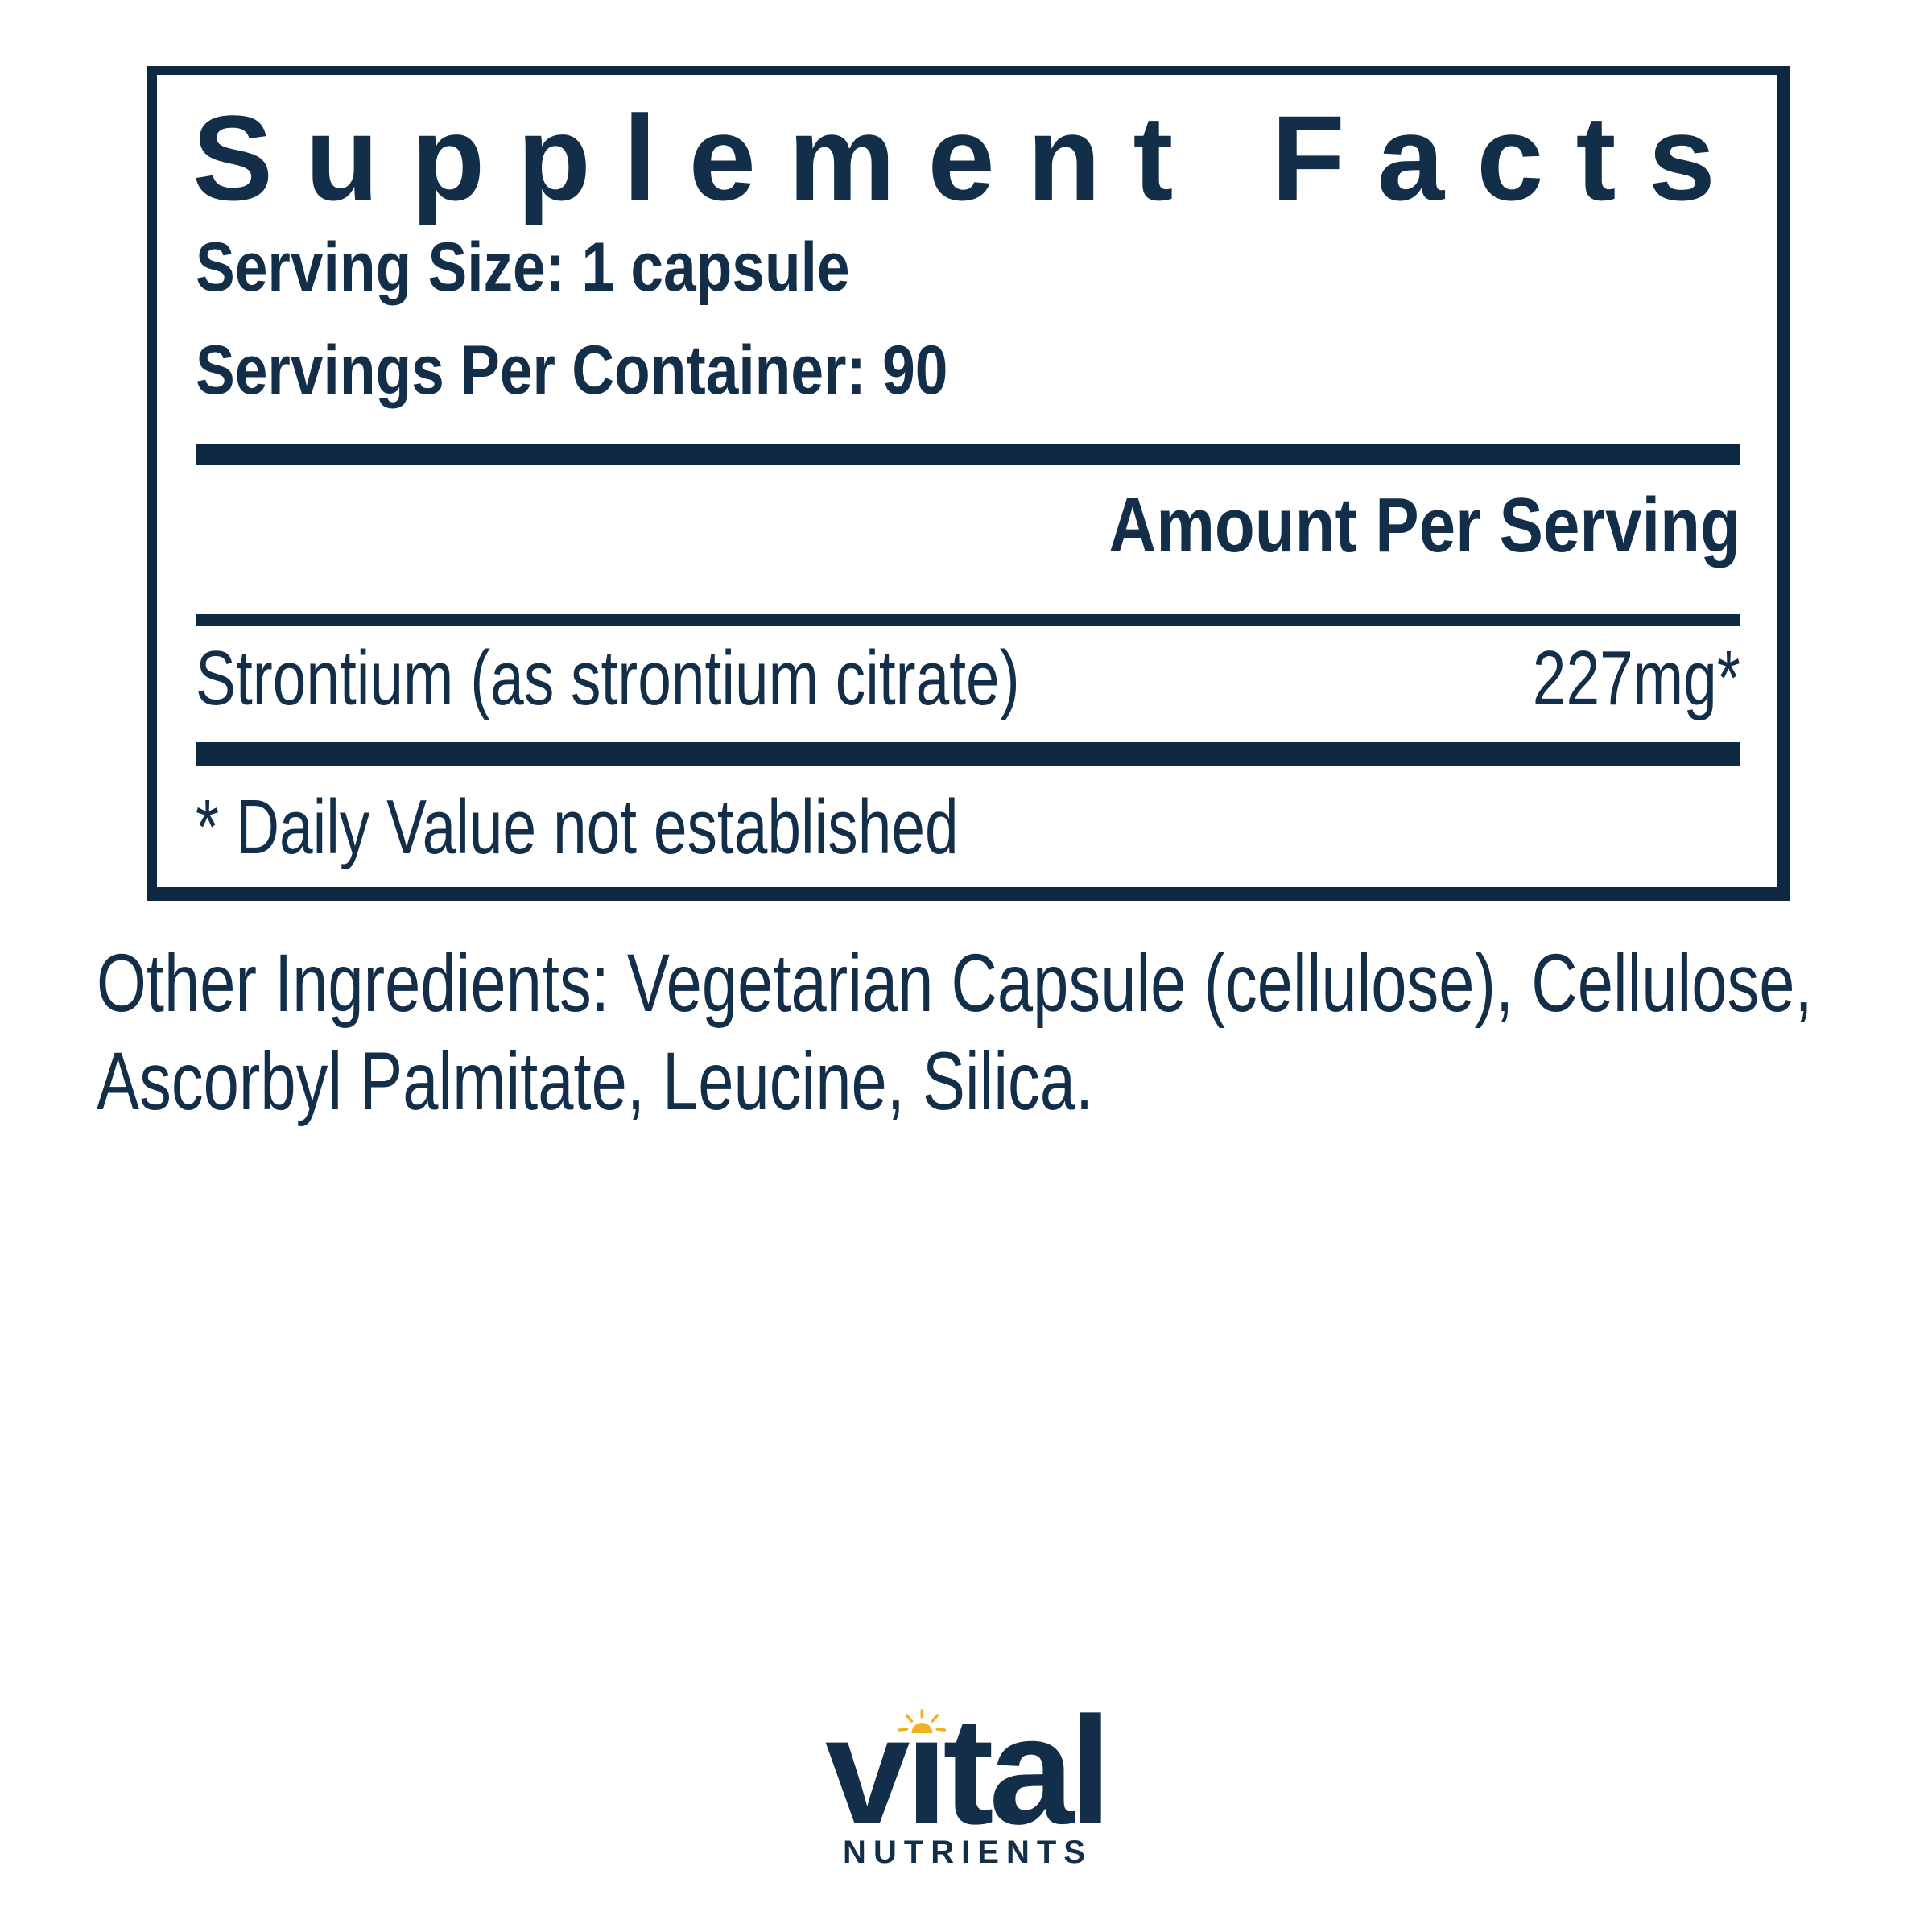  Describe the element at coordinates (1636, 678) in the screenshot. I see `nutrient-amount: 227mg*` at that location.